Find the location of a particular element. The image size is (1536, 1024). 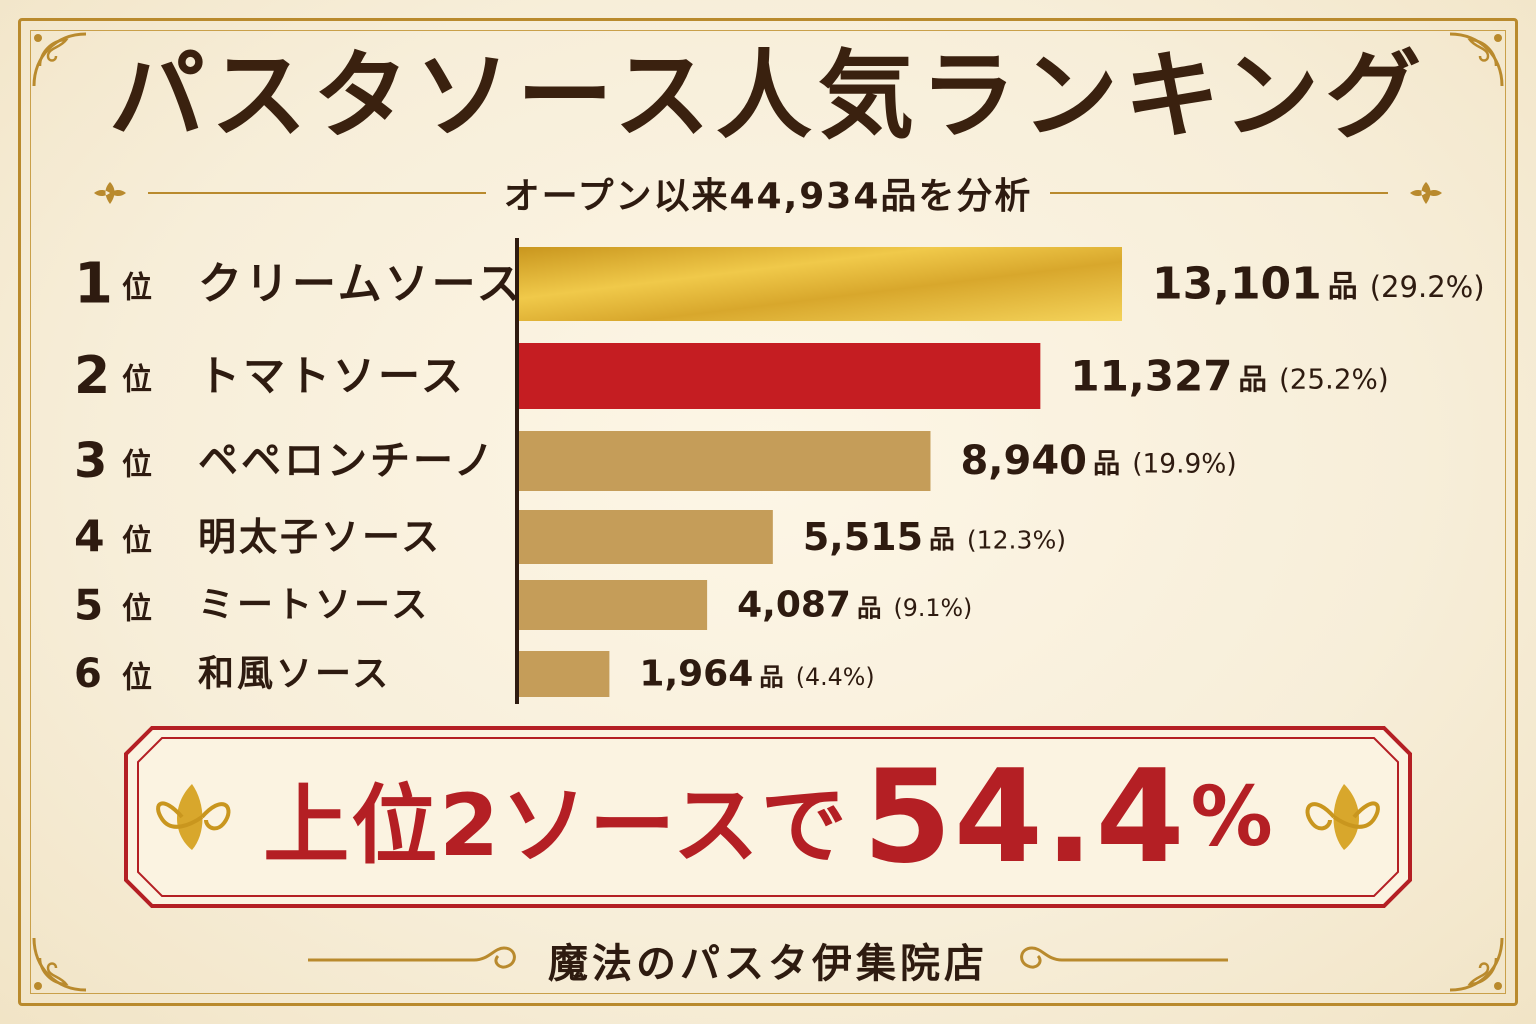

value-label: 1,964 is located at coordinates (696, 674).